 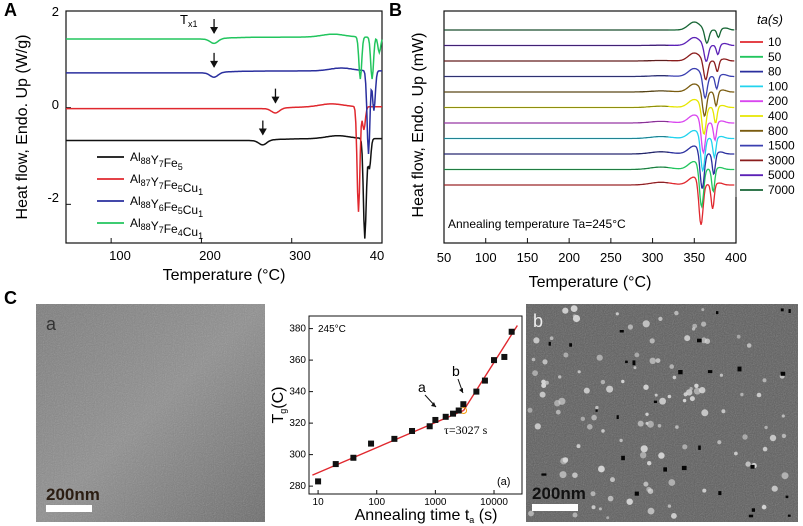 I want to click on panel-B-legend-title: ta(s), so click(x=770, y=19).